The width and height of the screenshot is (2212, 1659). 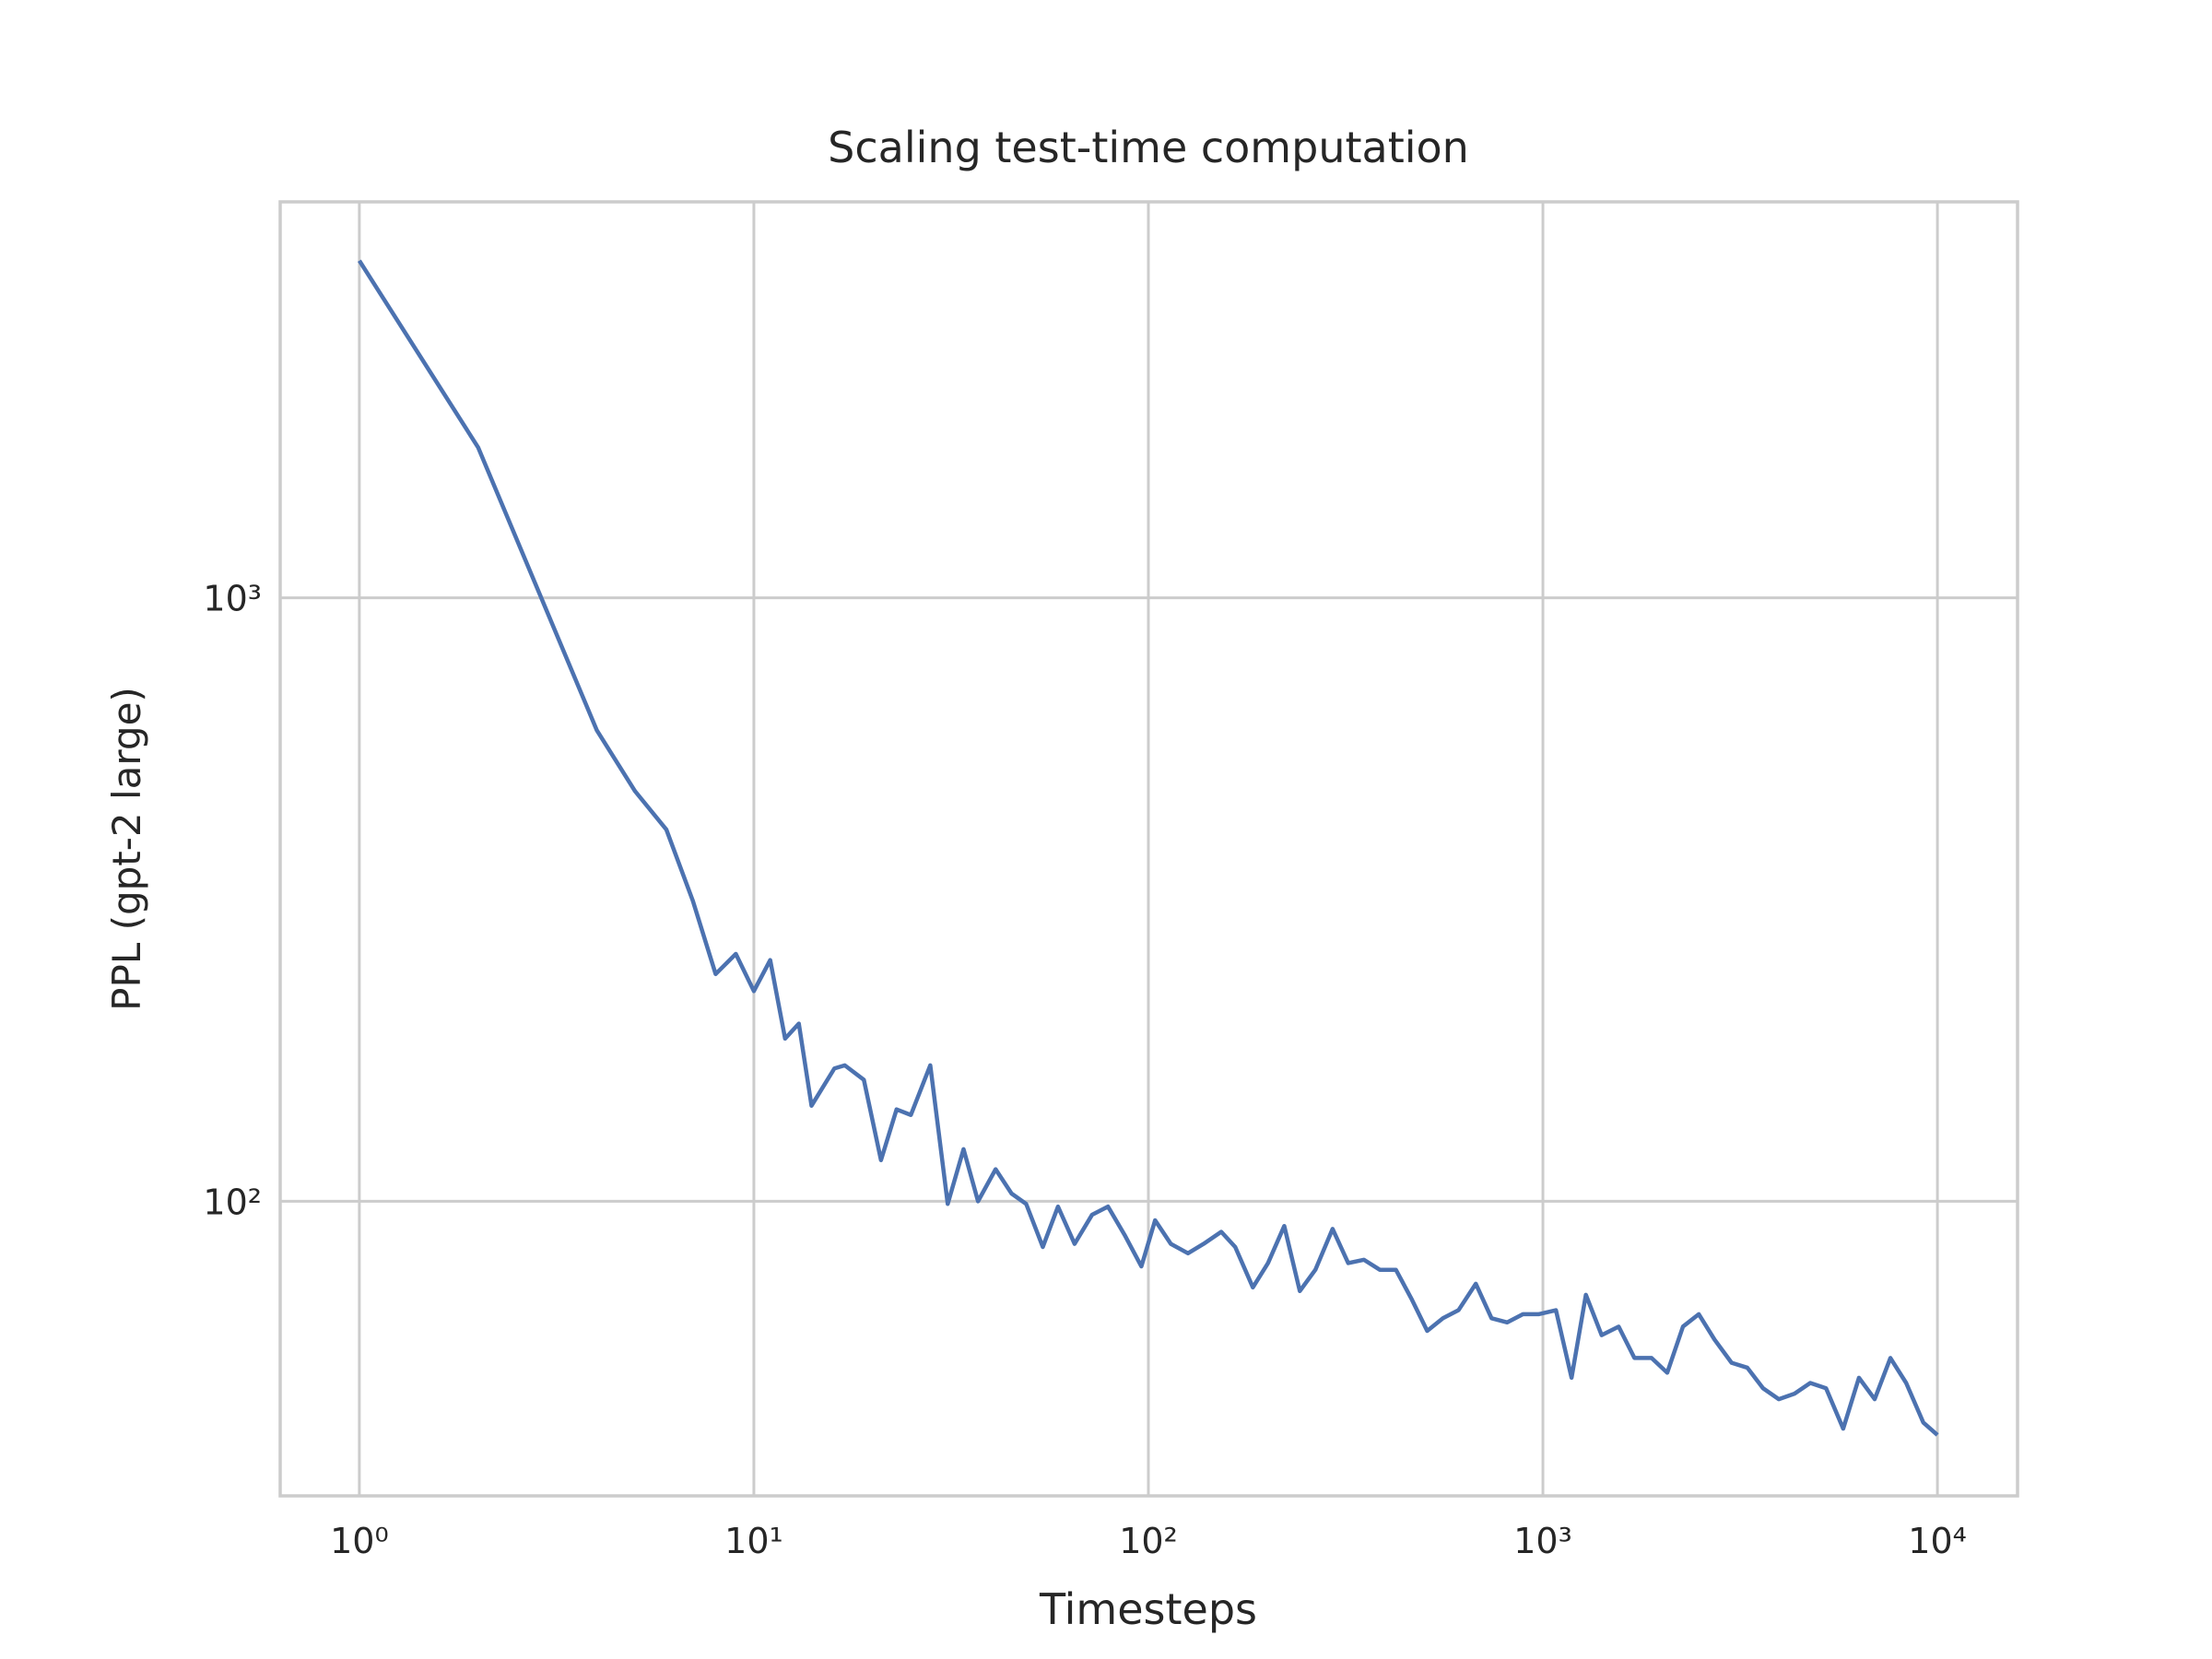 I want to click on x-tick-label: 10², so click(x=1148, y=1541).